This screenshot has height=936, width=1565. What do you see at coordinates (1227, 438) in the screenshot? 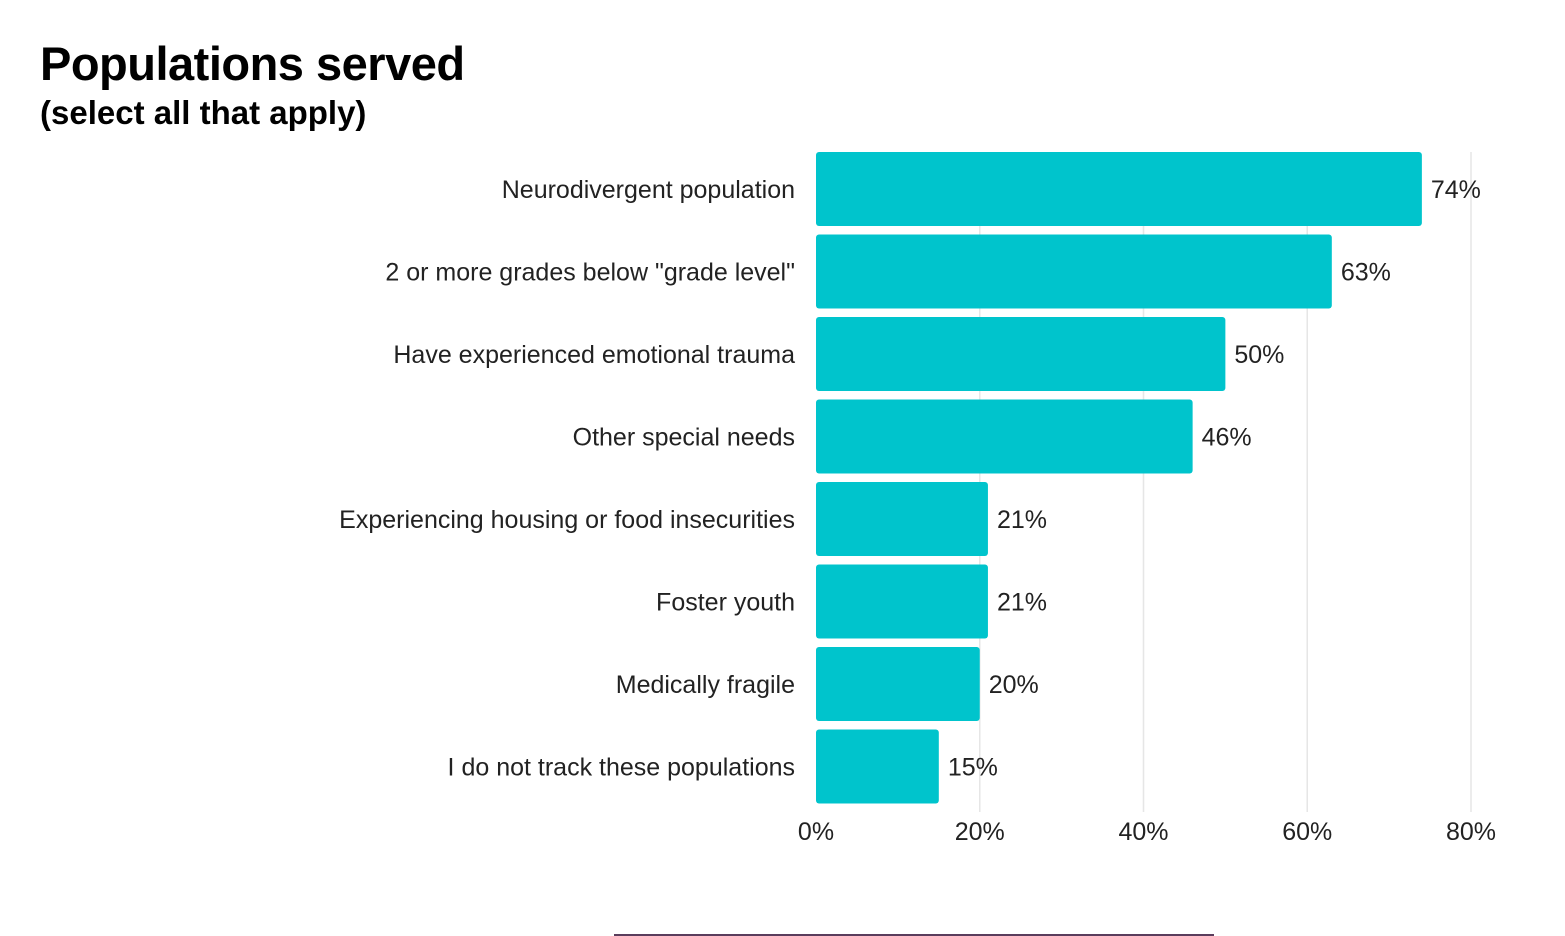
I see `data-label: 46%` at bounding box center [1227, 438].